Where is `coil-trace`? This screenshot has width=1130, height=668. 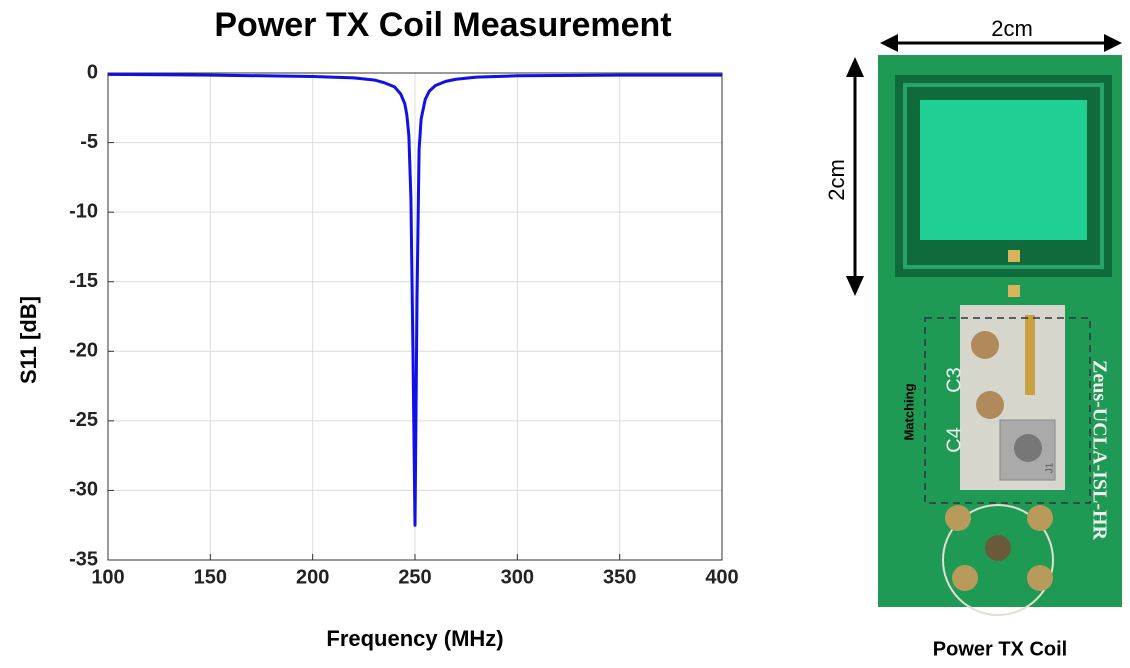
coil-trace is located at coordinates (1003, 176).